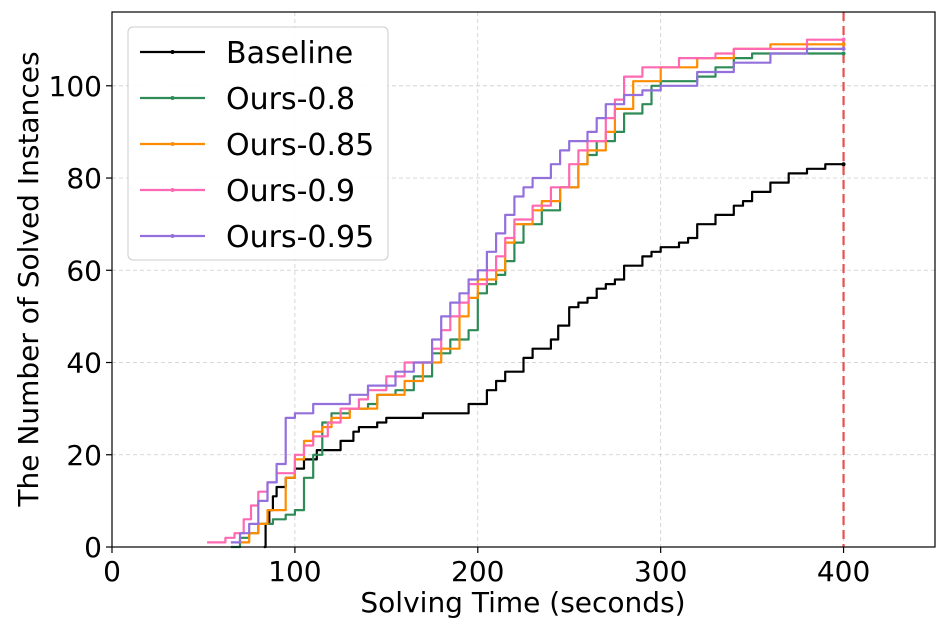  I want to click on legend-label-baseline: Baseline, so click(289, 53).